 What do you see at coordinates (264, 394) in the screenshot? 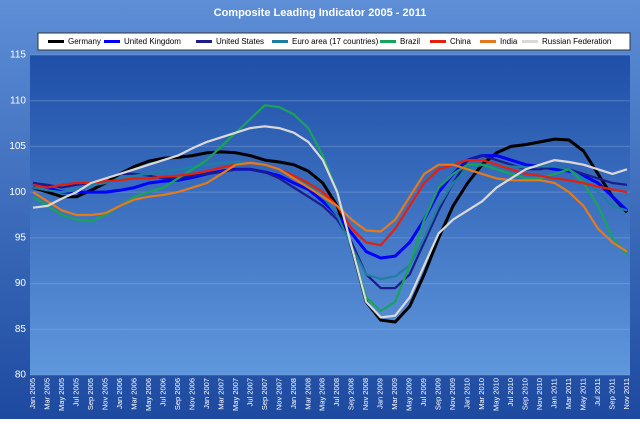
I see `x-tick-label: Sep 2007` at bounding box center [264, 394].